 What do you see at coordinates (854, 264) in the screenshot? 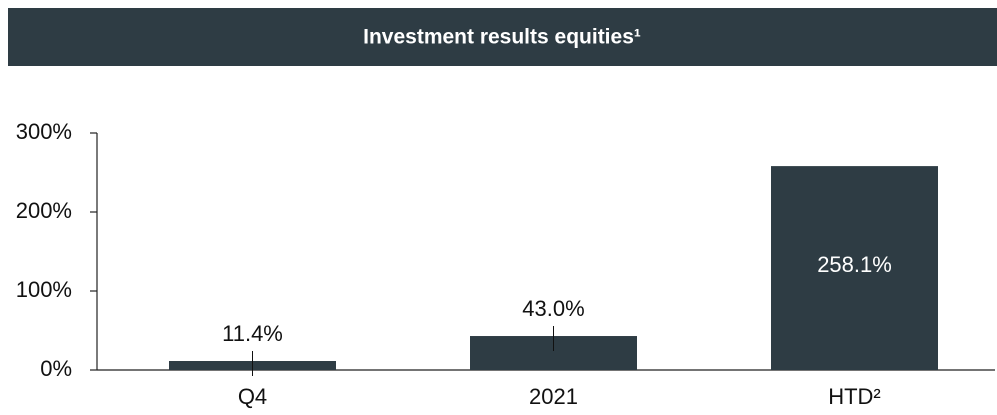
I see `data-label: 258.1%` at bounding box center [854, 264].